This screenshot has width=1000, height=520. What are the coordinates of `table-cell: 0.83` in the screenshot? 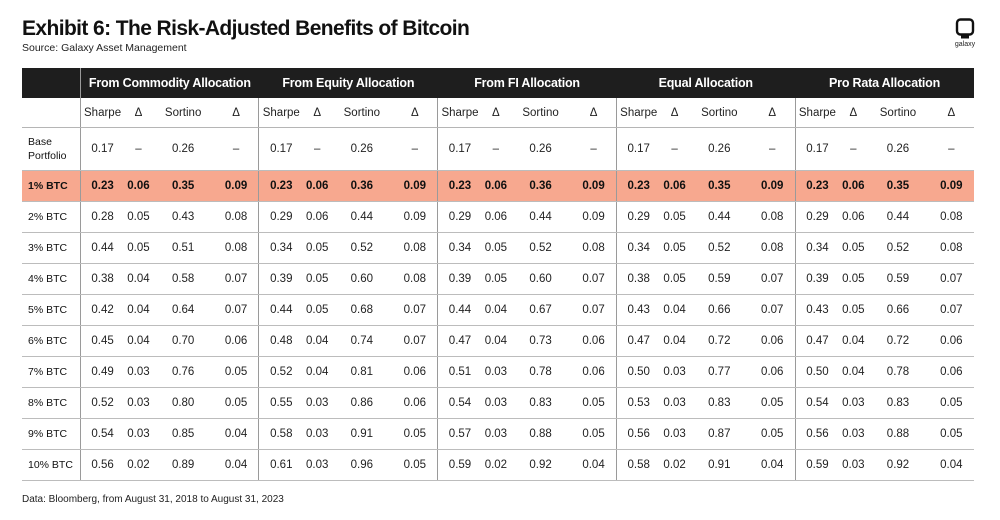 It's located at (898, 403).